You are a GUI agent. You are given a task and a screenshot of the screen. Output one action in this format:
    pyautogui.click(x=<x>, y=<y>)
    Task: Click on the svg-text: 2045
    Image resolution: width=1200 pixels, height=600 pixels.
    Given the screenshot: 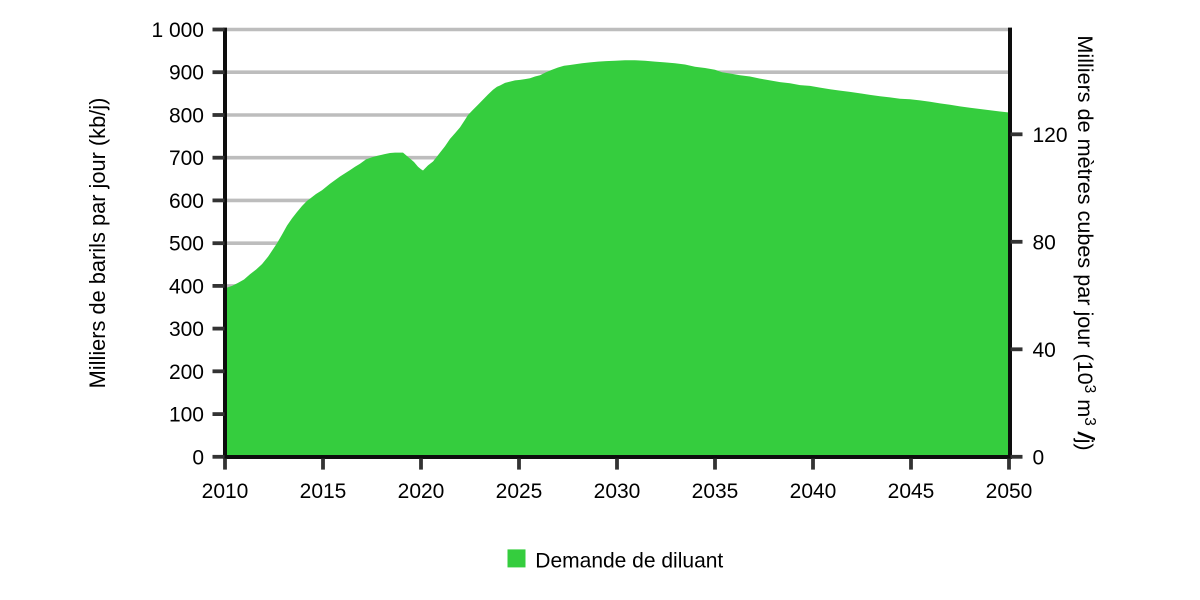 What is the action you would take?
    pyautogui.click(x=911, y=491)
    